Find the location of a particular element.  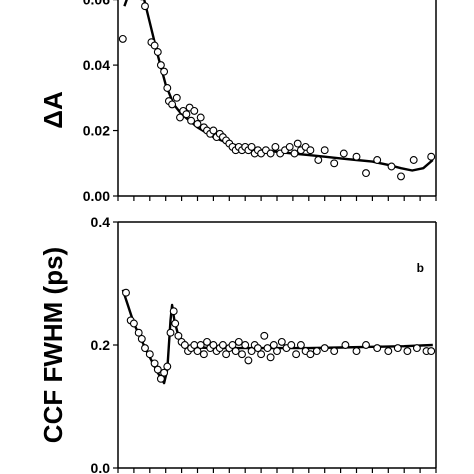

panel-b-label: b is located at coordinates (420, 268).